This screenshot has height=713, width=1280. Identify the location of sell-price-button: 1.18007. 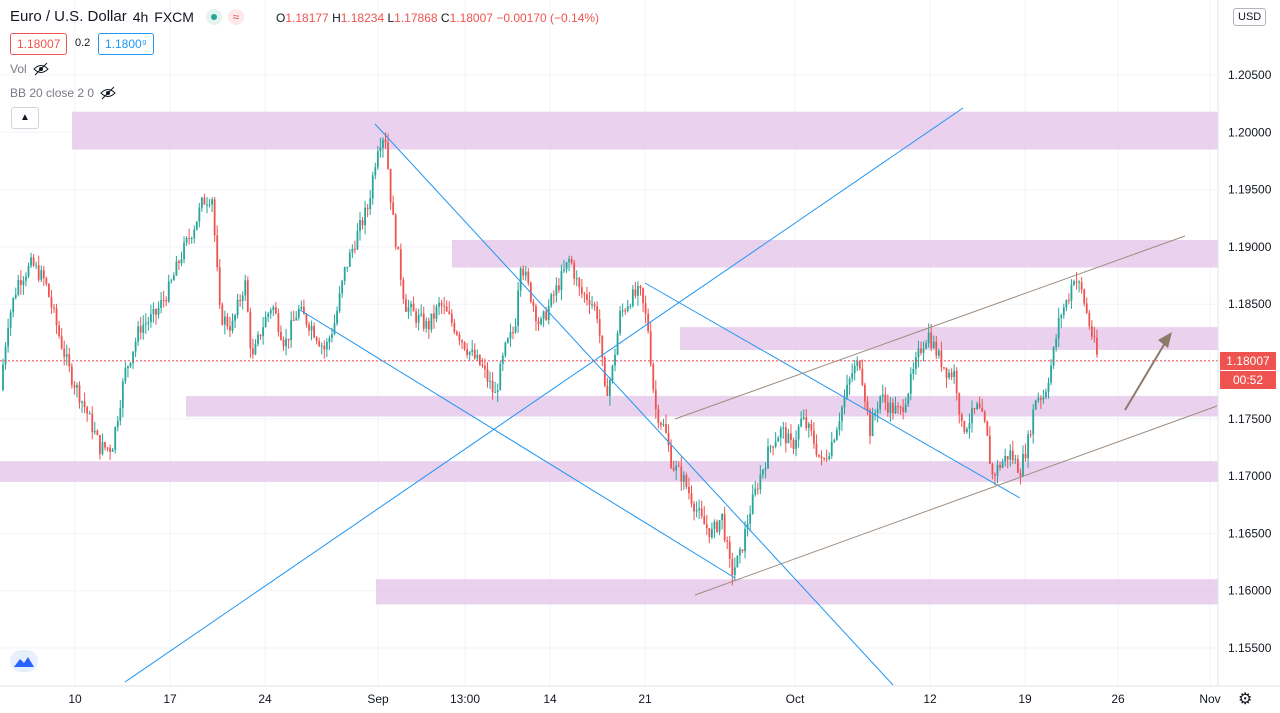
(39, 44).